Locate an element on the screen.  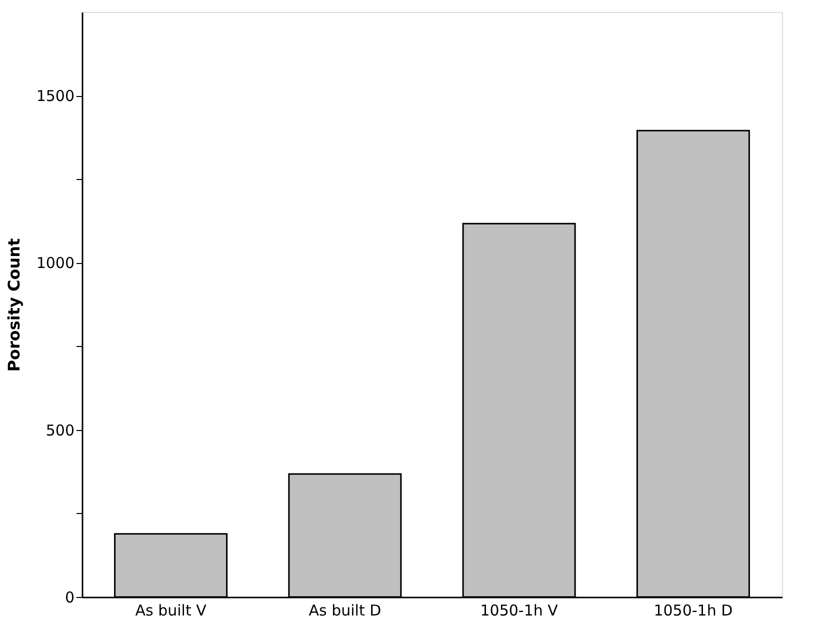
x-tick-label: 1050-1h V is located at coordinates (519, 611).